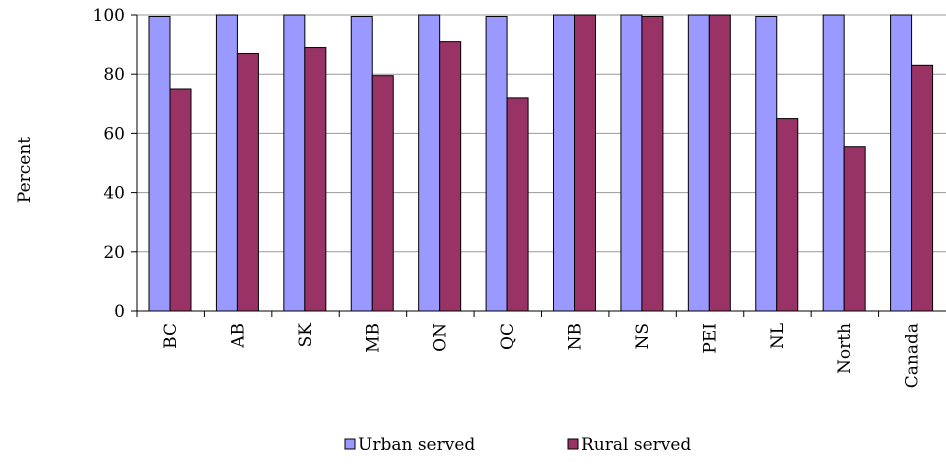 The height and width of the screenshot is (470, 946). What do you see at coordinates (382, 193) in the screenshot?
I see `bar-rural-served-mb` at bounding box center [382, 193].